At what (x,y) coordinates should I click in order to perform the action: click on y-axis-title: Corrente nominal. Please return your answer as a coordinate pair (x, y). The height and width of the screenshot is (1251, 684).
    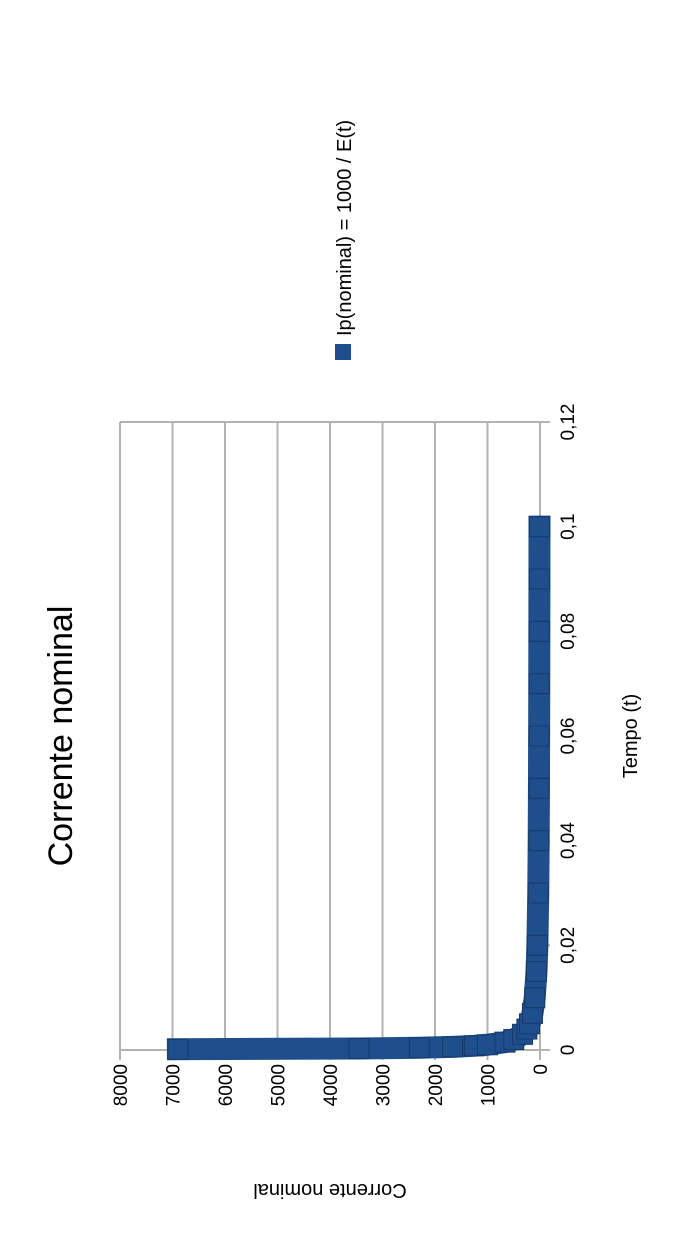
    Looking at the image, I should click on (329, 1190).